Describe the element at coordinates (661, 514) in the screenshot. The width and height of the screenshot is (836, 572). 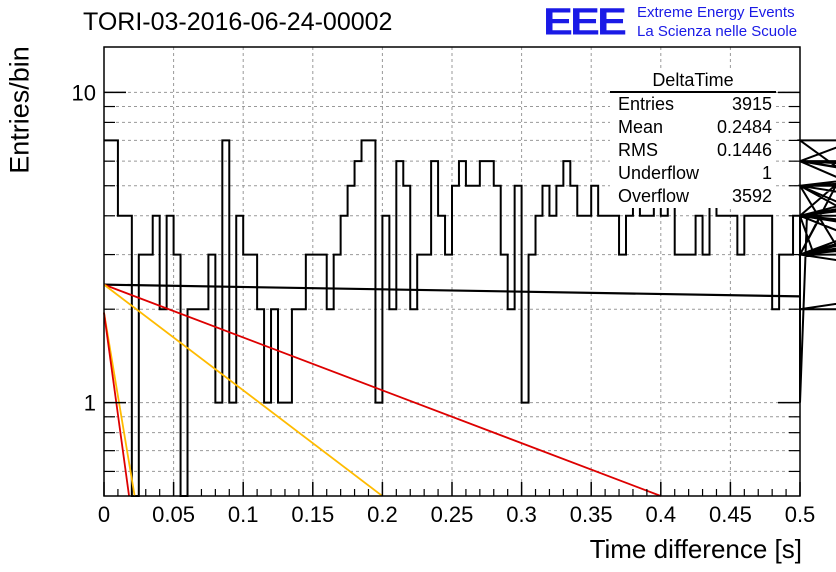
I see `x-tick-label: 0.4` at that location.